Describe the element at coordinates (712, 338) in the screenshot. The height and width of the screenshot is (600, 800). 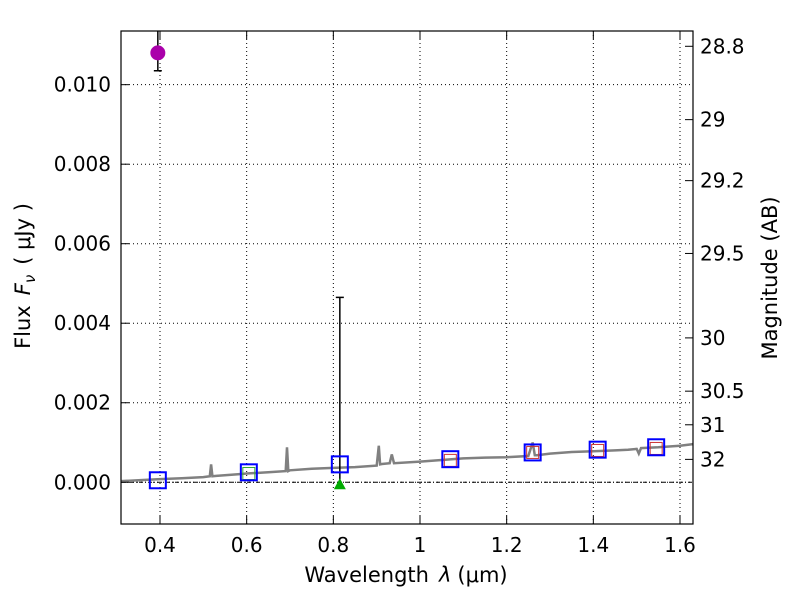
I see `mag-tick-label-4: 30` at that location.